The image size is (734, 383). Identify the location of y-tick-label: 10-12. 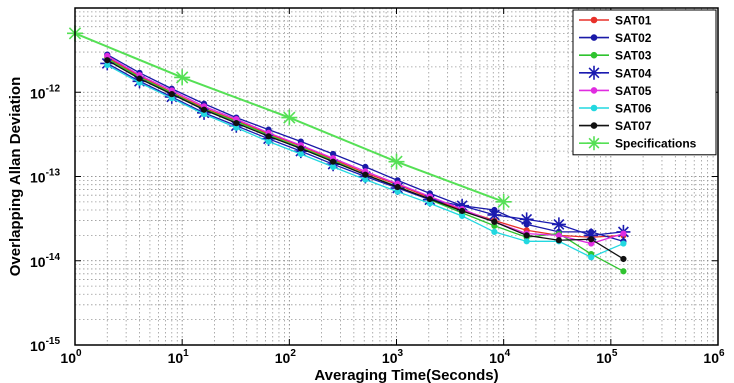
(45, 92).